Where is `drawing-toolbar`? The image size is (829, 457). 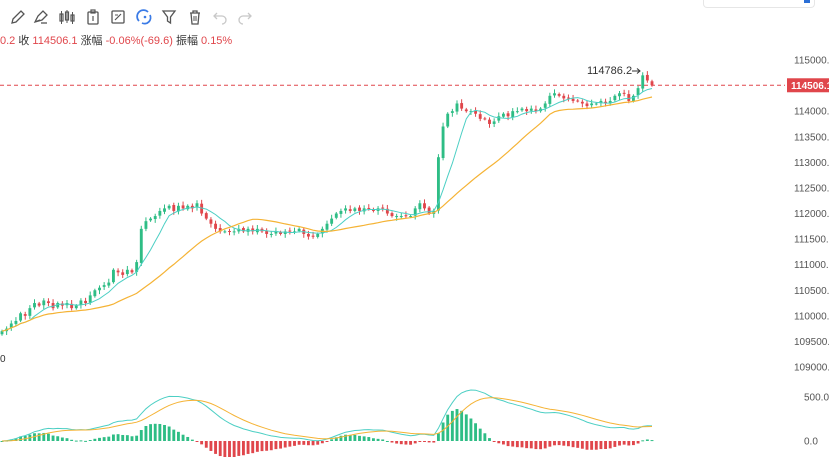
drawing-toolbar is located at coordinates (414, 17).